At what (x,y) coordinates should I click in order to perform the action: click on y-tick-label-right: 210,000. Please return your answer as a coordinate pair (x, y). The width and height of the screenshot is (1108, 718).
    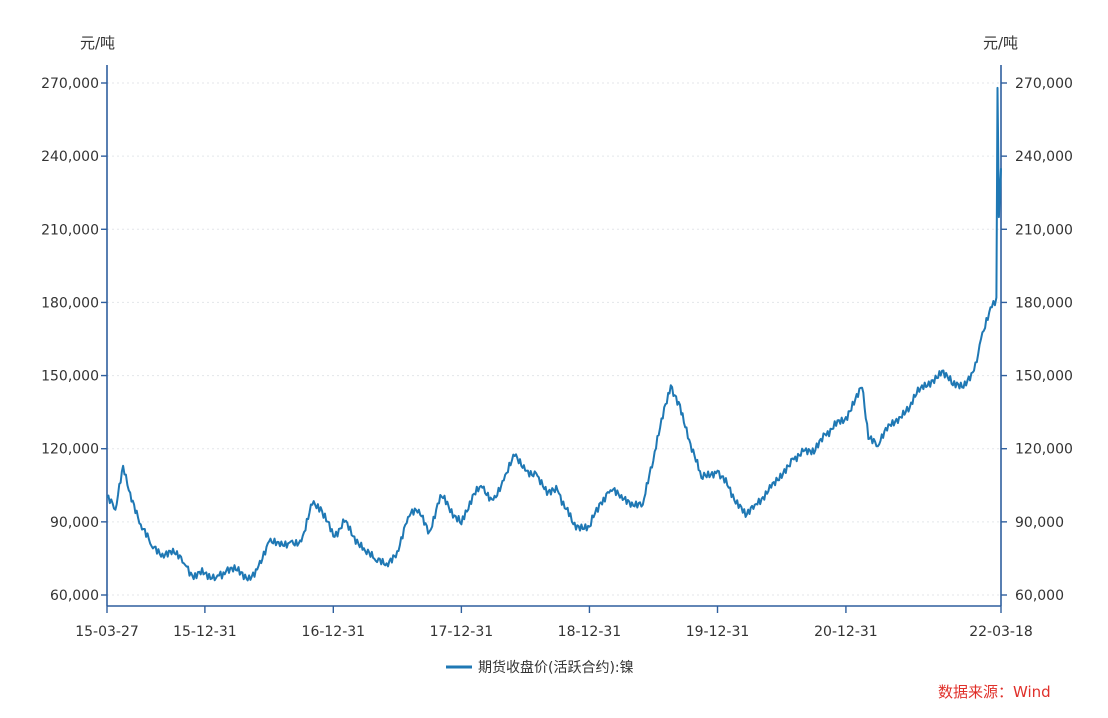
    Looking at the image, I should click on (1044, 230).